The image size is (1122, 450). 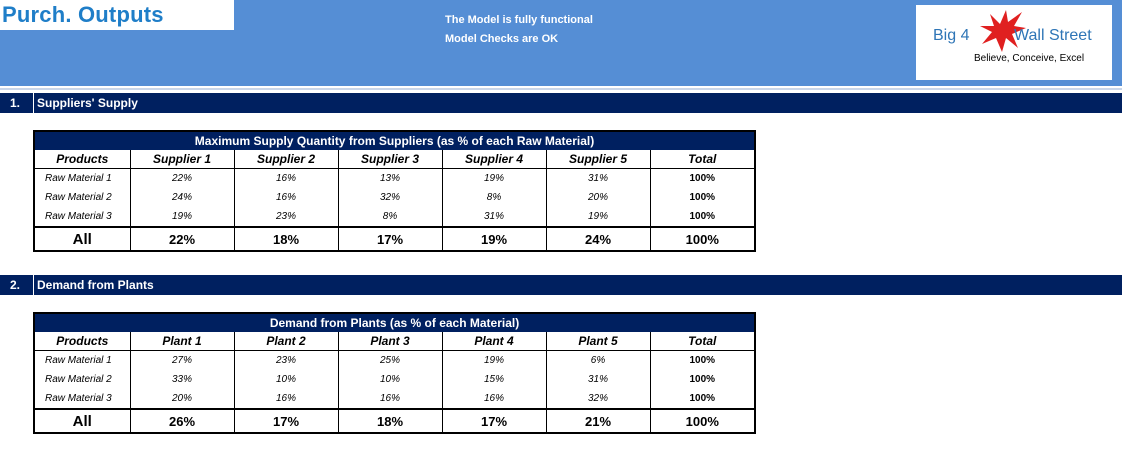 I want to click on table-row: Raw Material 3 19% 23% 8% 31% 19% 100%, so click(x=394, y=217).